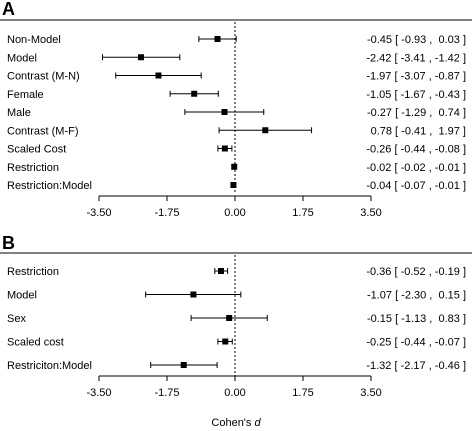 This screenshot has height=431, width=472. What do you see at coordinates (8, 9) in the screenshot?
I see `panel-a-letter: A` at bounding box center [8, 9].